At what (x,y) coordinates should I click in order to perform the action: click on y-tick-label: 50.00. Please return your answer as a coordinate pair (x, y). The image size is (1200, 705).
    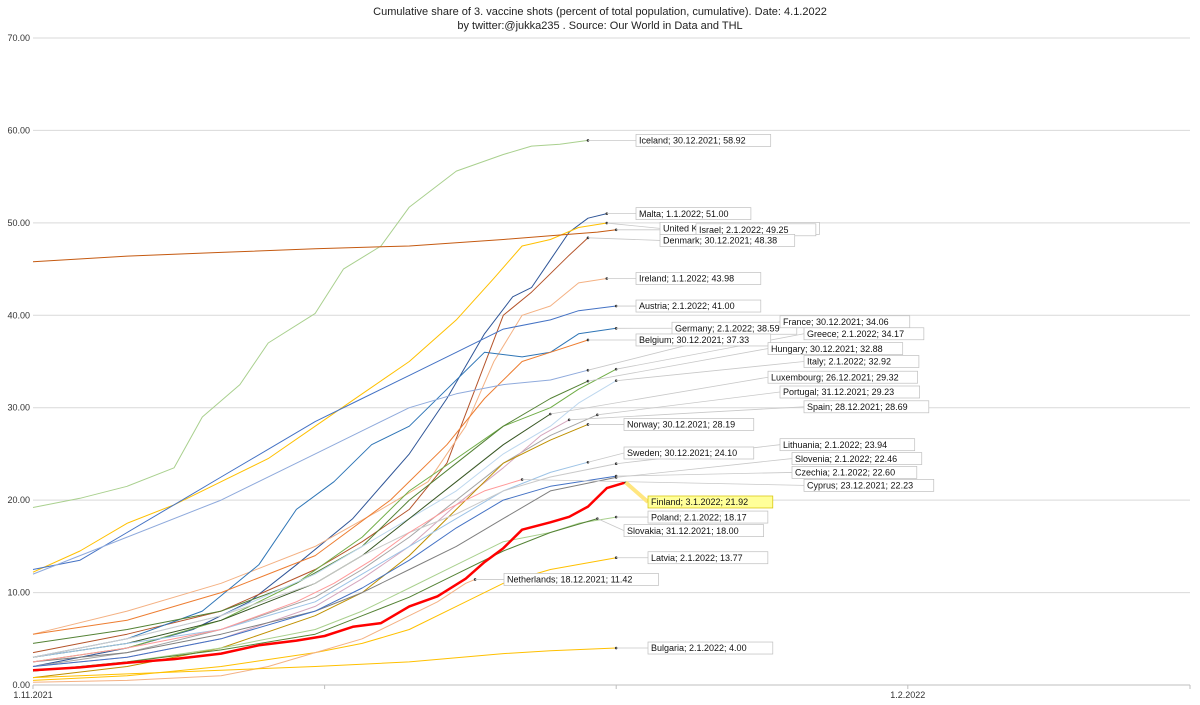
    Looking at the image, I should click on (18, 223).